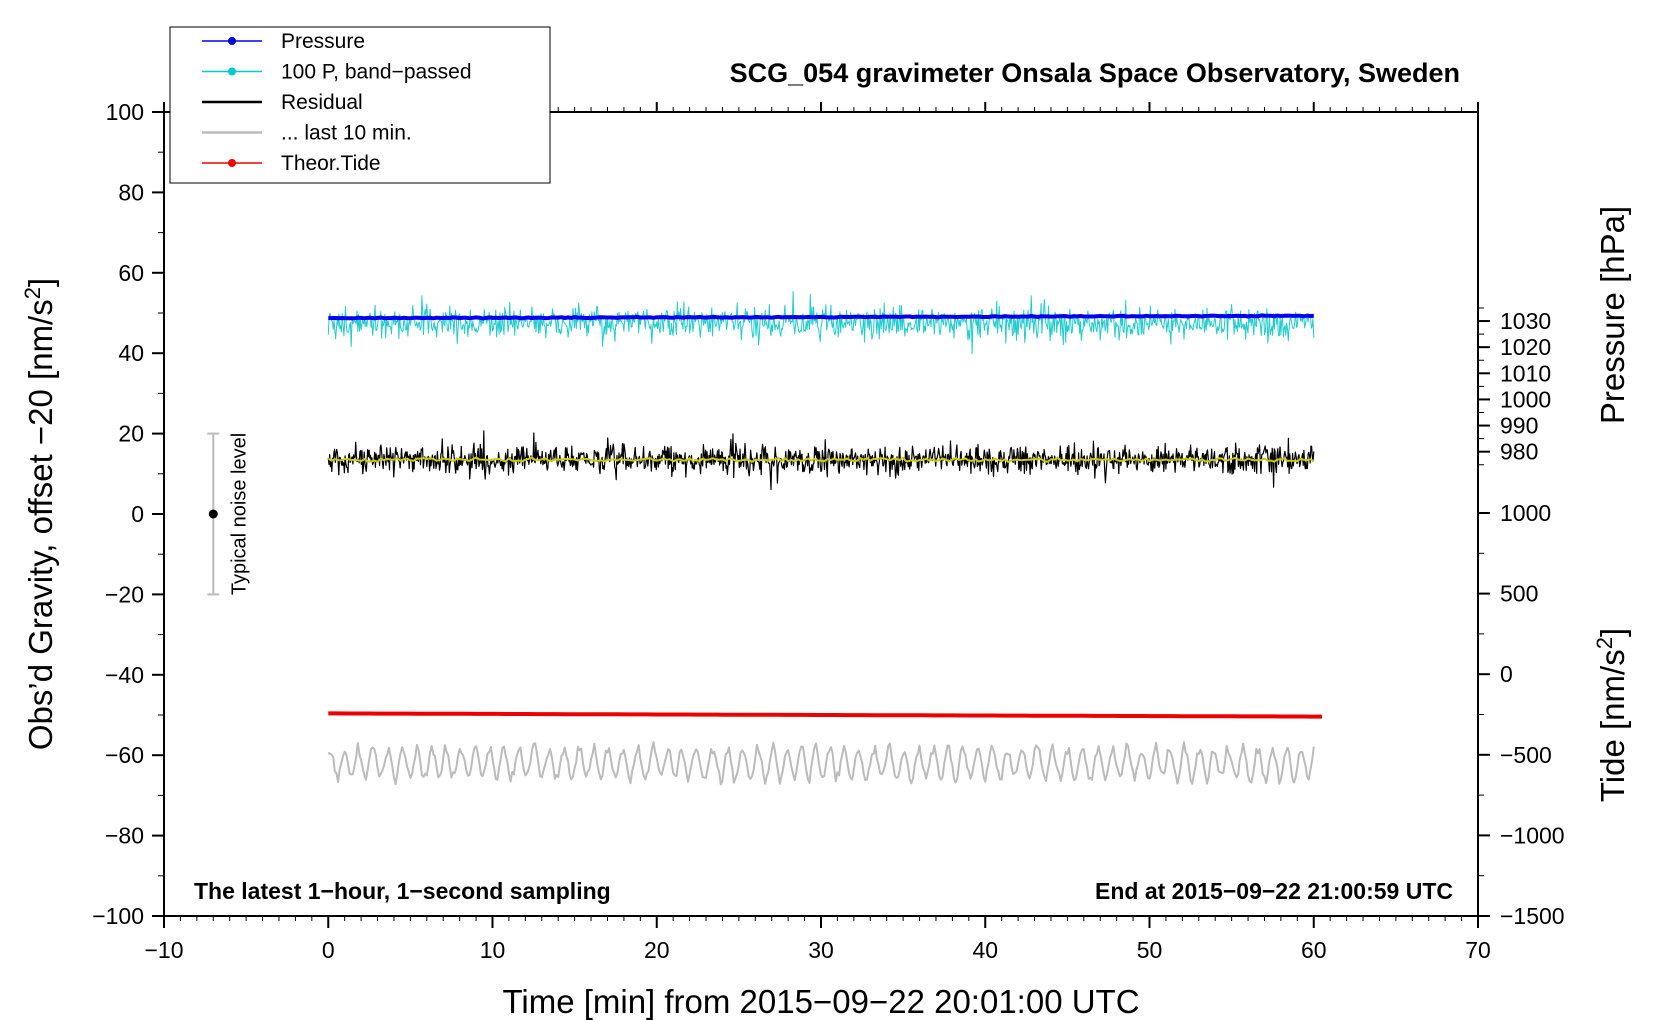  I want to click on x-tick-label: 50, so click(1150, 950).